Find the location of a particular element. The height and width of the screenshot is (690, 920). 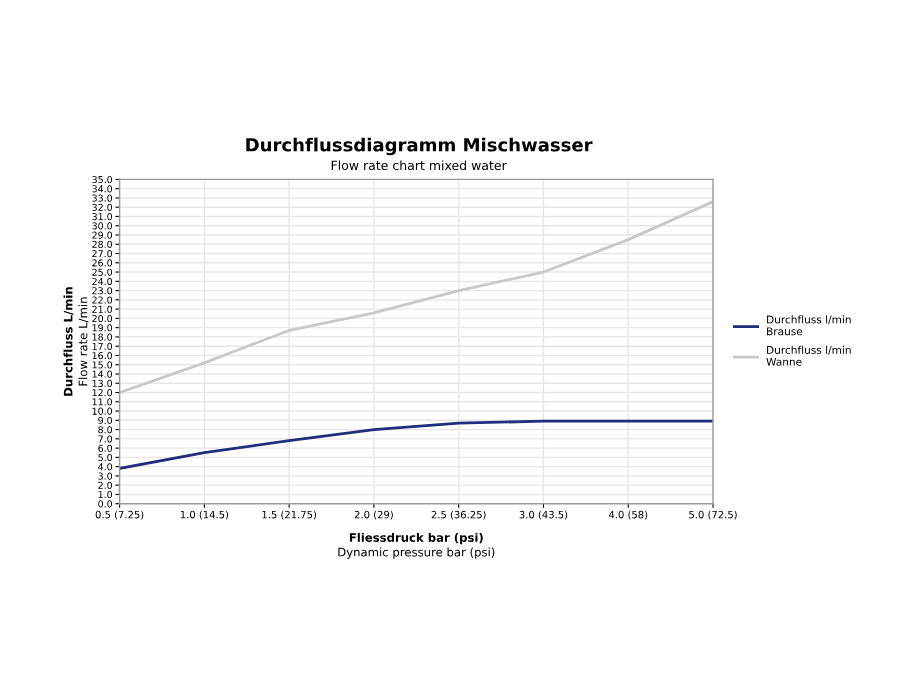

chart-title: Durchflussdiagramm Mischwasser is located at coordinates (419, 146).